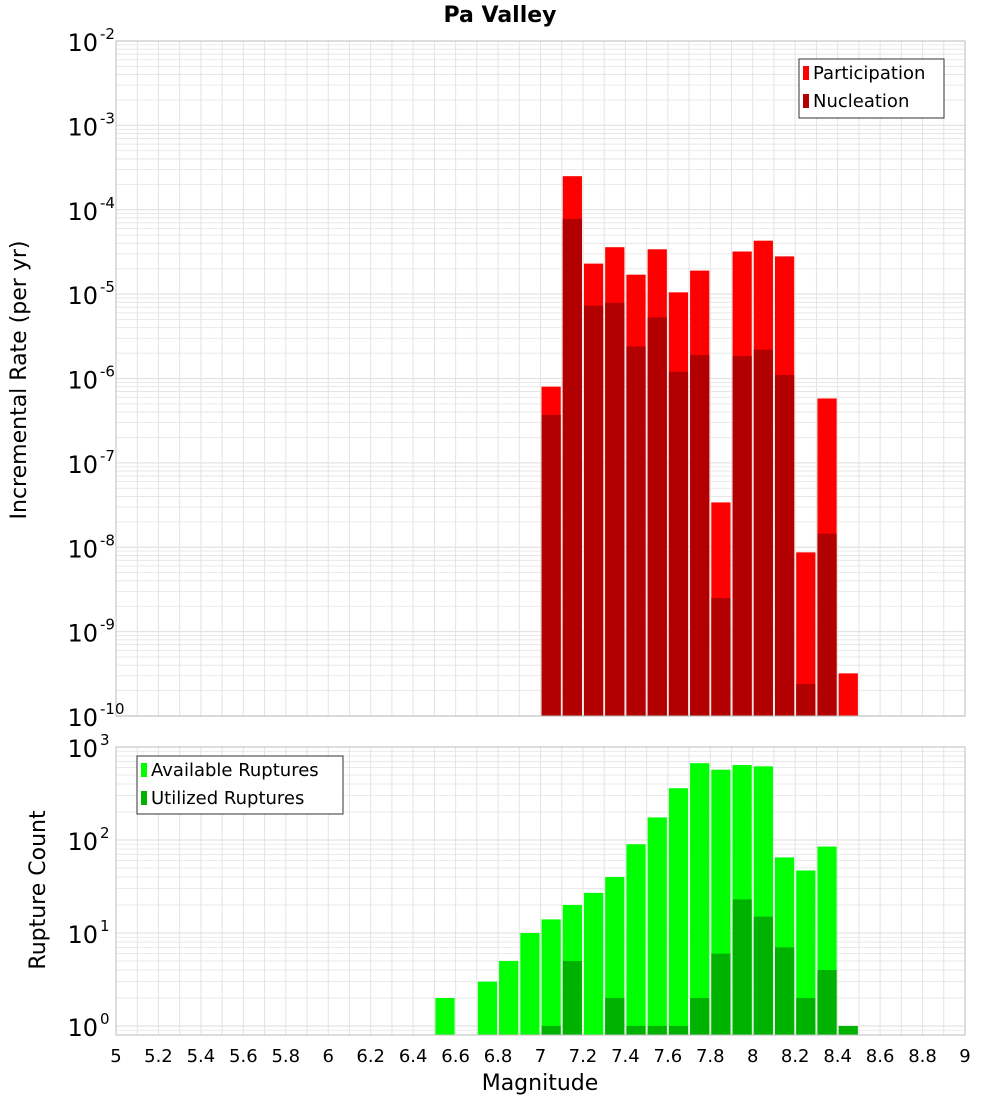  What do you see at coordinates (38, 890) in the screenshot?
I see `bottom-y-axis-label: Rupture Count` at bounding box center [38, 890].